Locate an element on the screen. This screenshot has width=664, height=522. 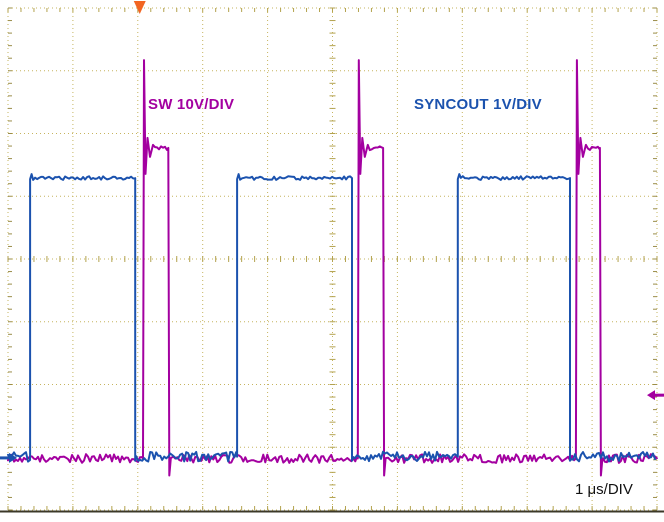
timebase-label: 1 μs/DIV is located at coordinates (604, 489).